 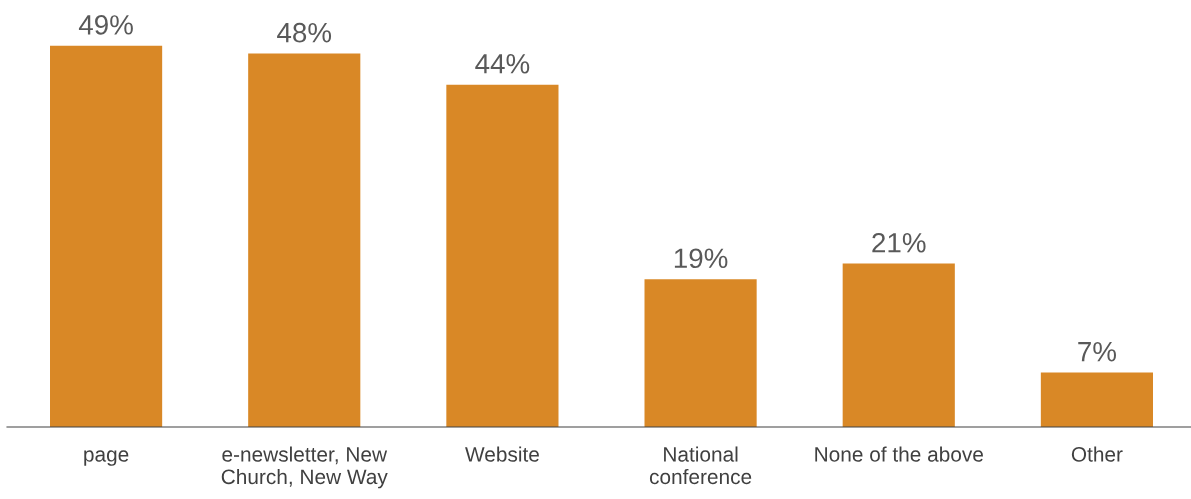 What do you see at coordinates (304, 467) in the screenshot?
I see `x-tick-label: e-newsletter, New Church, New Way` at bounding box center [304, 467].